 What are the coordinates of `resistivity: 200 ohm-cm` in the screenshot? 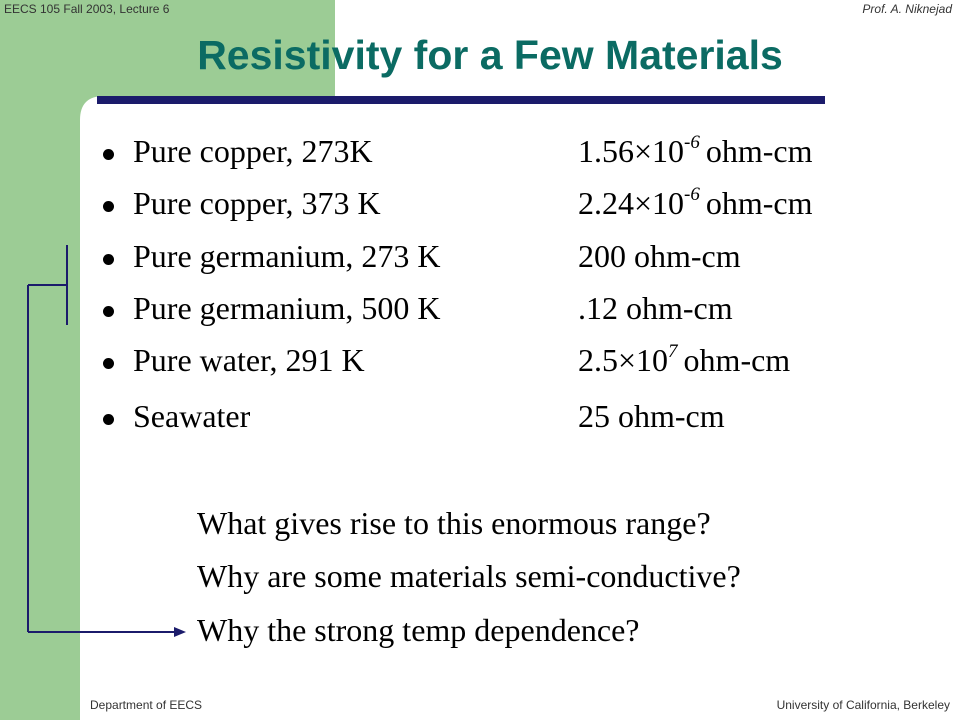 It's located at (659, 256).